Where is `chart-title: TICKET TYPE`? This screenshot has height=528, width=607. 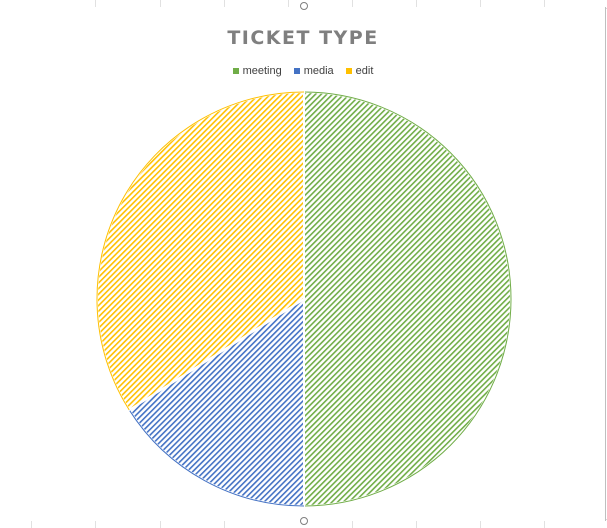 chart-title: TICKET TYPE is located at coordinates (303, 38).